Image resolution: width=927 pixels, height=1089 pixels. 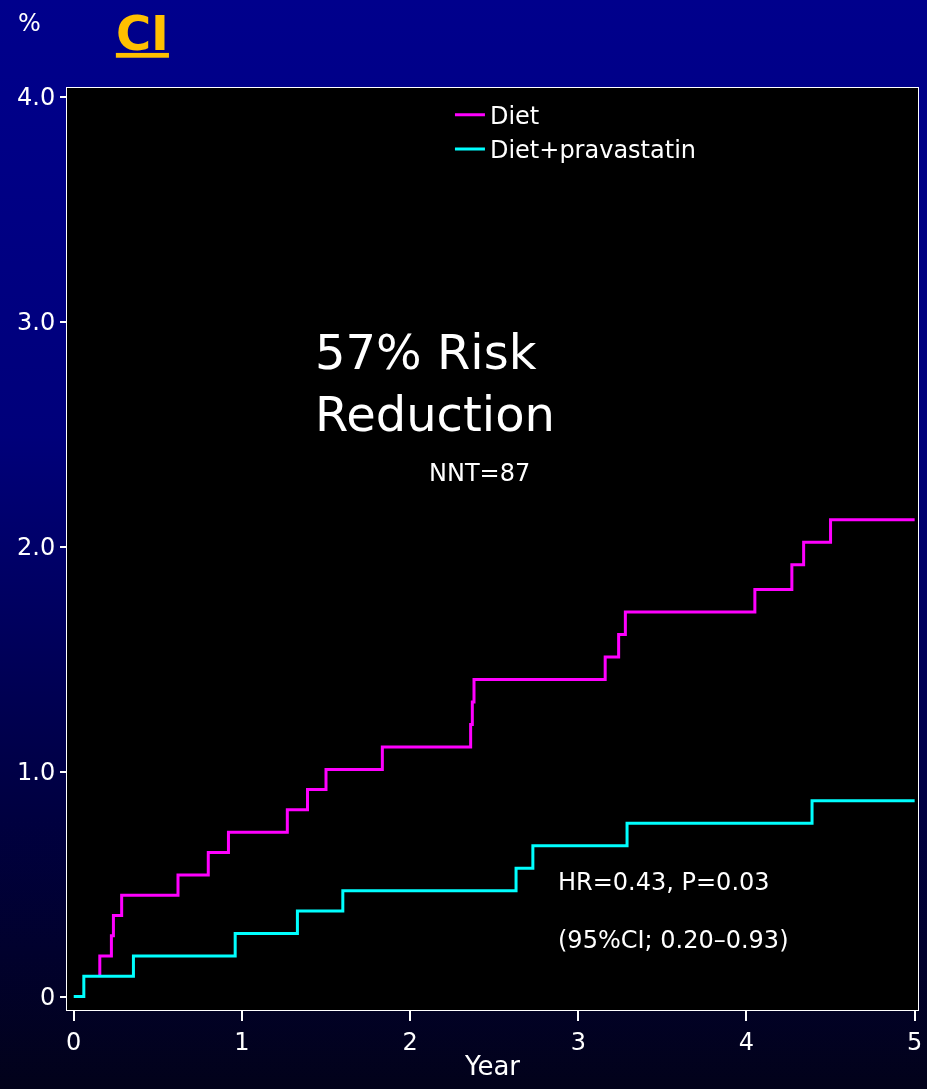 What do you see at coordinates (36, 772) in the screenshot?
I see `y-tick-label: 1.0` at bounding box center [36, 772].